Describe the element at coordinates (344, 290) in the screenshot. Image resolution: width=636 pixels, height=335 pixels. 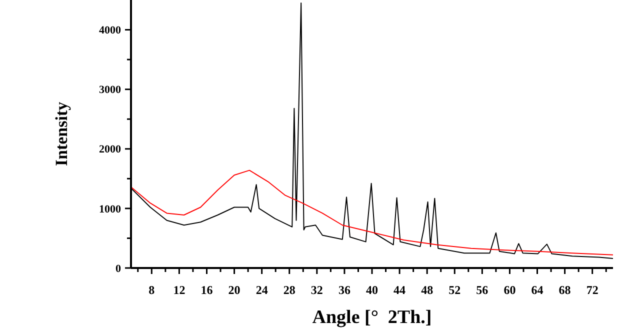
I see `x-tick-label: 36` at that location.